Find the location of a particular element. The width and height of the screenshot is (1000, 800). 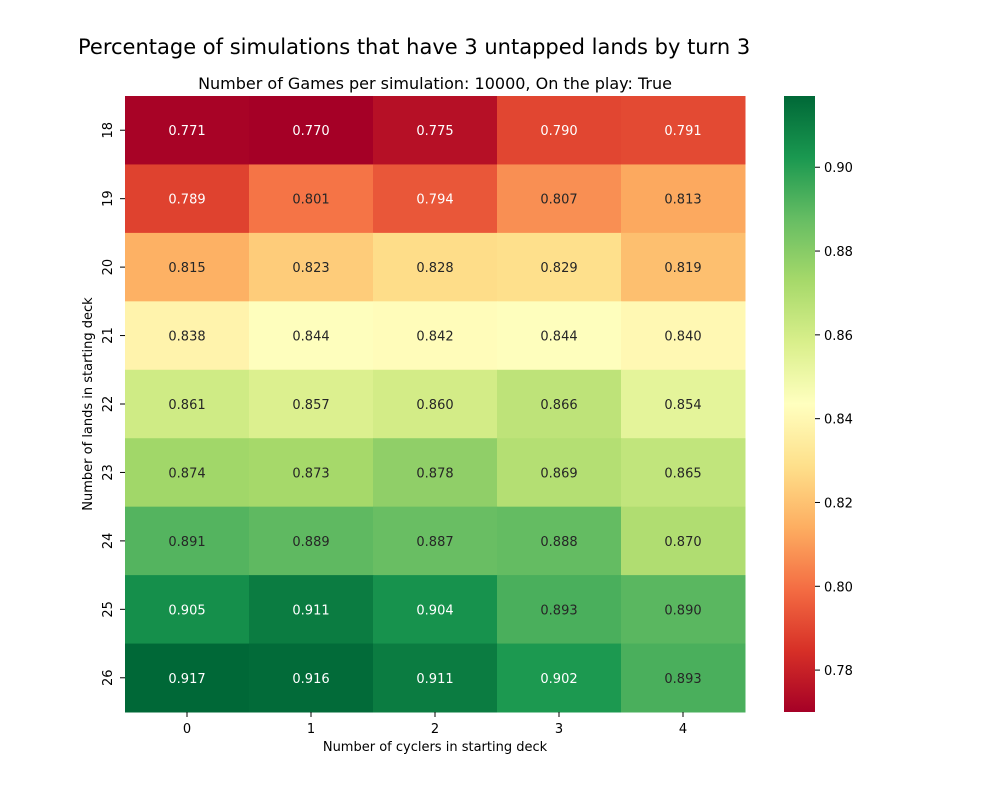

cell-value-label: 0.790 is located at coordinates (558, 131).